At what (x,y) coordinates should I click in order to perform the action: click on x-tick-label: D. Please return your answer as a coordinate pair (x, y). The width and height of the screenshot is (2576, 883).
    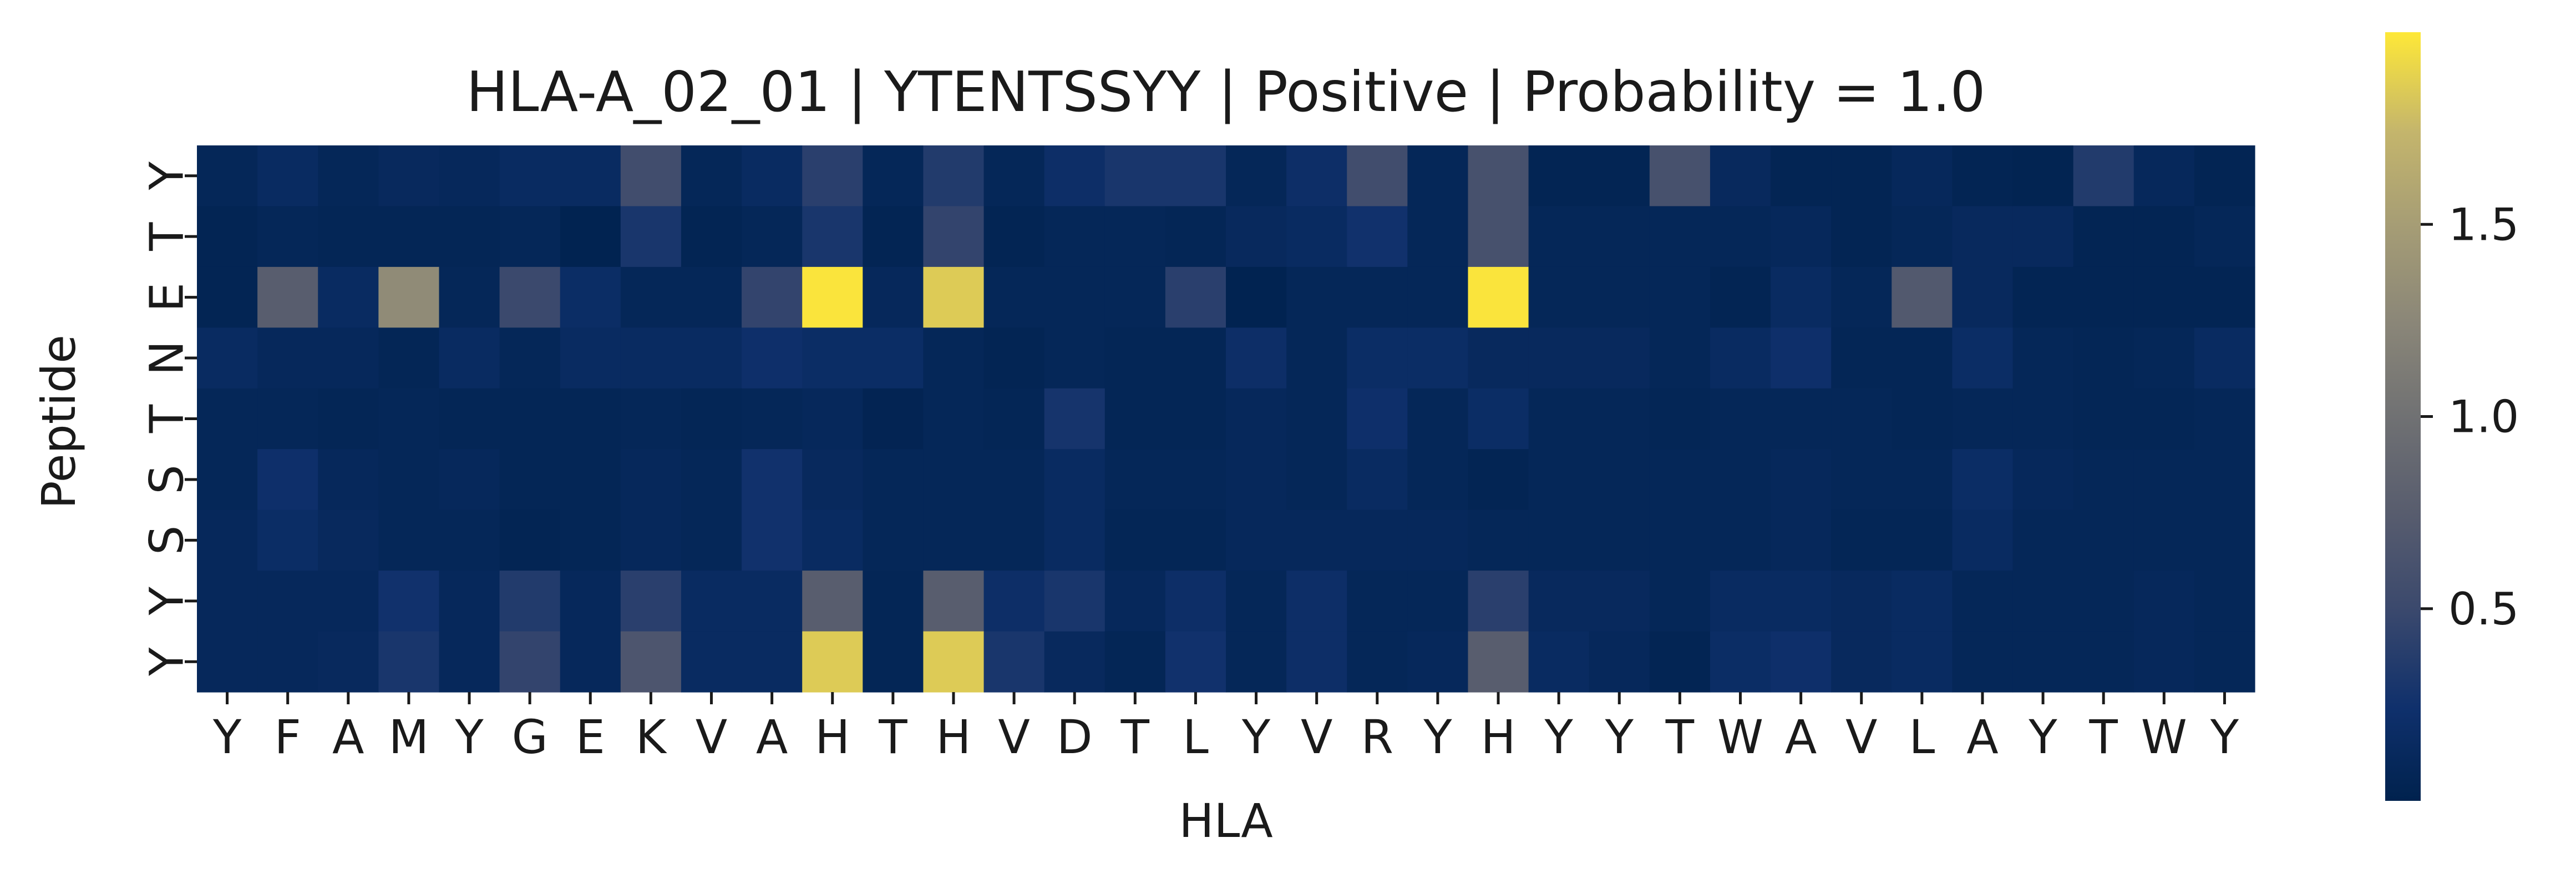
    Looking at the image, I should click on (1075, 737).